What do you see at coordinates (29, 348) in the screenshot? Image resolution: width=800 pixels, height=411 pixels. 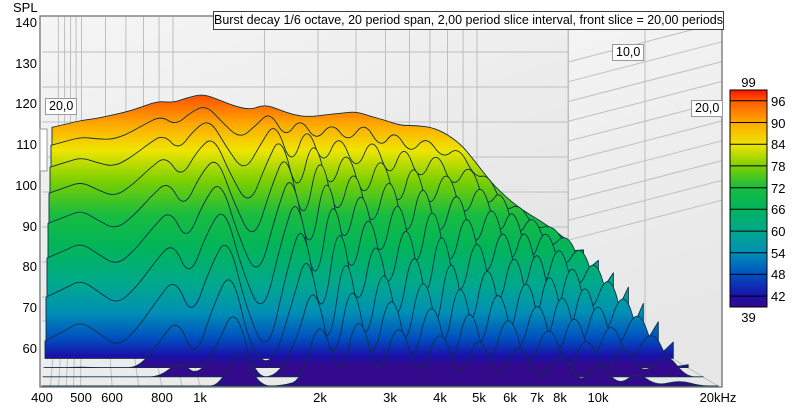 I see `y-tick-label-60: 60` at bounding box center [29, 348].